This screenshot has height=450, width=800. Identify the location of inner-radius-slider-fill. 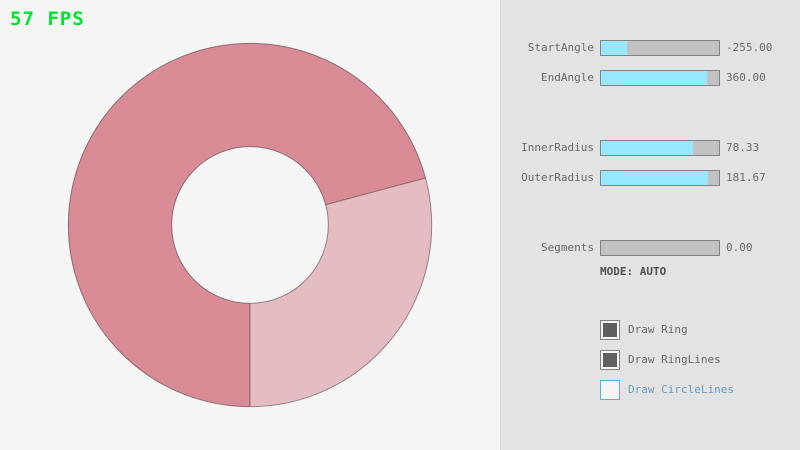
(647, 148).